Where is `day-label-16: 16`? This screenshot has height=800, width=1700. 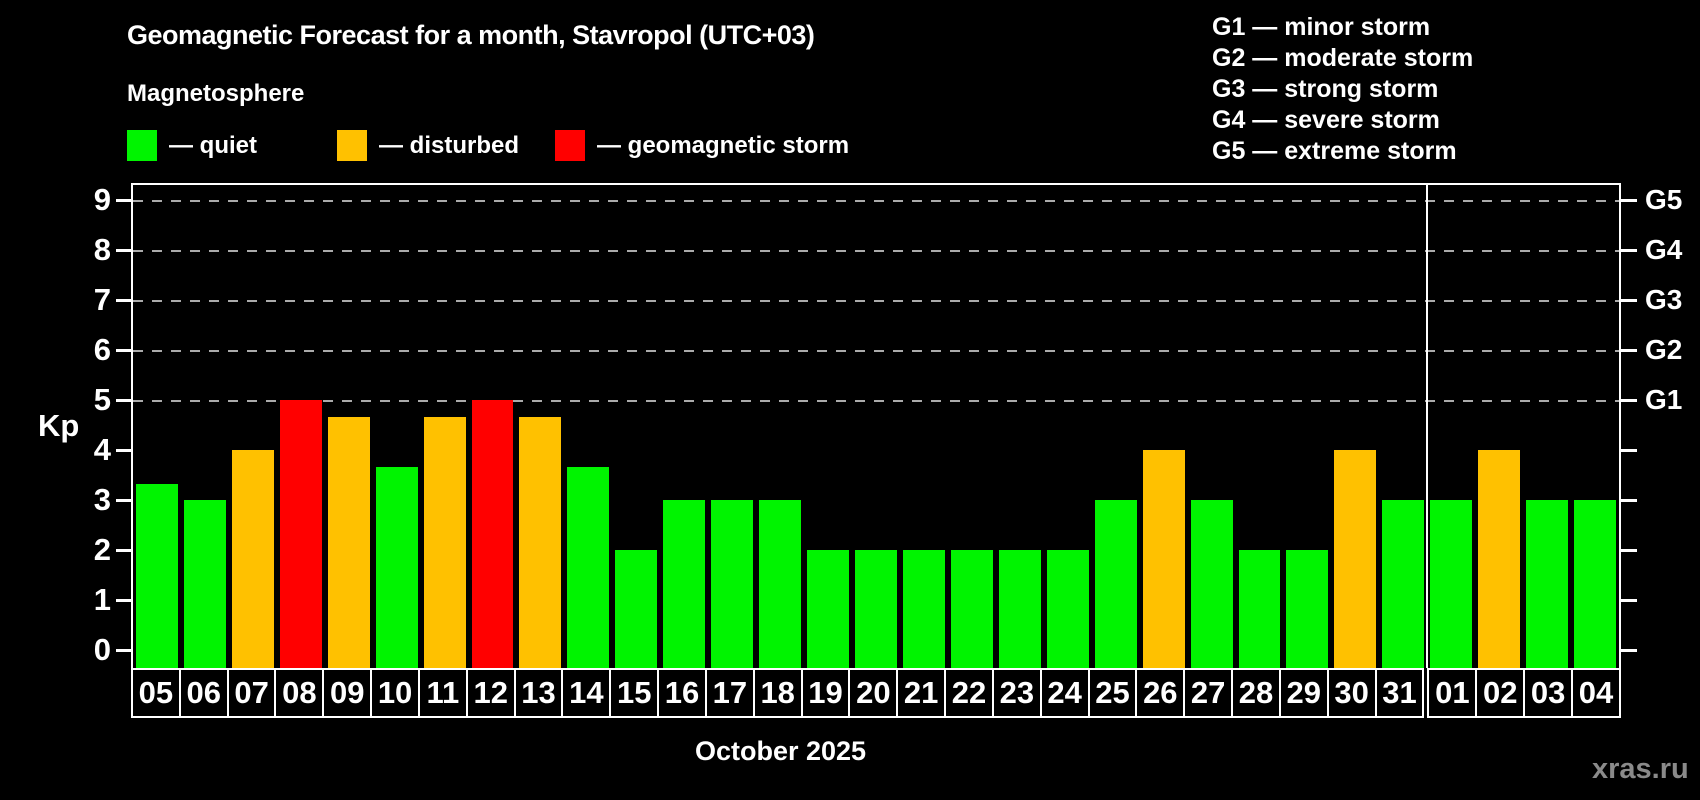
day-label-16: 16 is located at coordinates (683, 693).